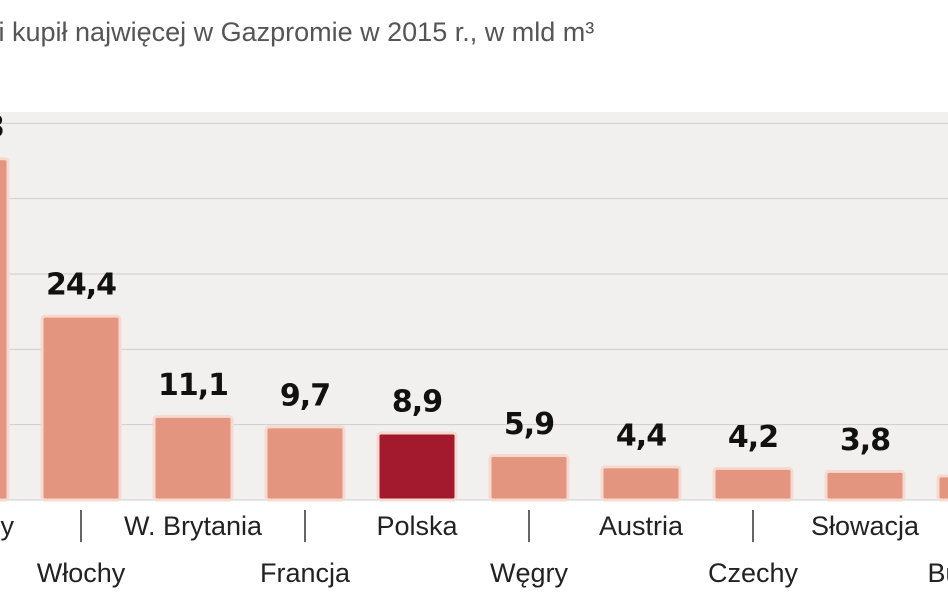 This screenshot has height=593, width=948. What do you see at coordinates (81, 285) in the screenshot?
I see `value-label: 24,4` at bounding box center [81, 285].